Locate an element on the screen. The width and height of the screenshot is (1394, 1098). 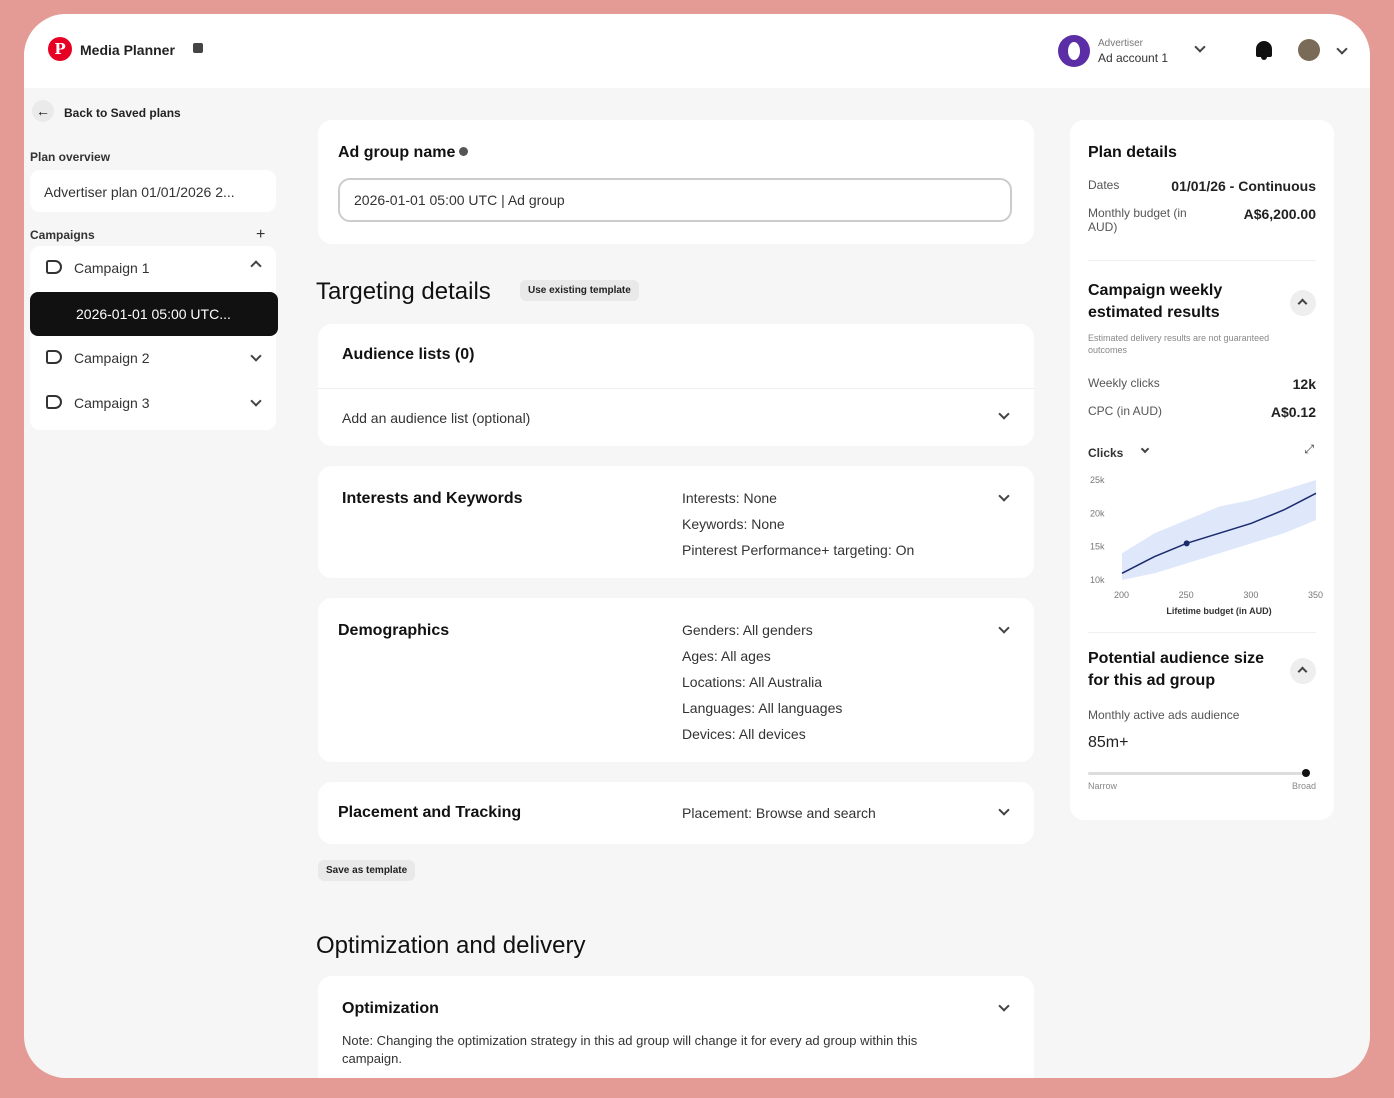
campaign-list is located at coordinates (153, 338).